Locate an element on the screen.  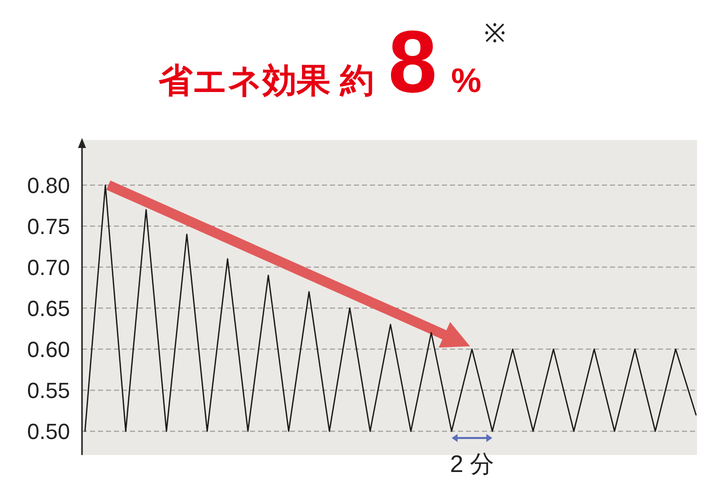
y-tick-label: 0.60 is located at coordinates (48, 349).